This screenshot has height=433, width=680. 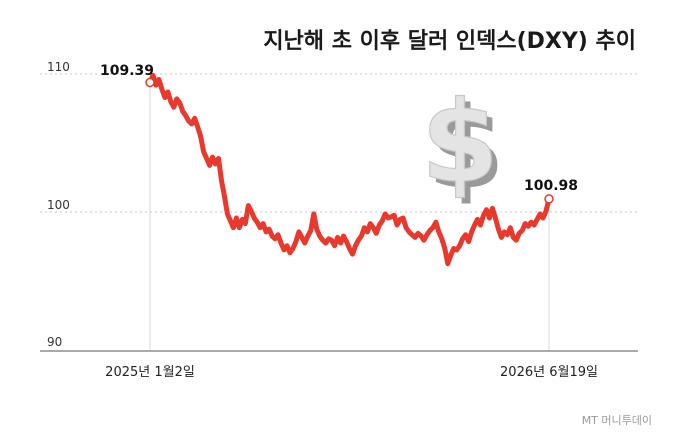 I want to click on credit-logo: MT 머니투데이, so click(x=617, y=420).